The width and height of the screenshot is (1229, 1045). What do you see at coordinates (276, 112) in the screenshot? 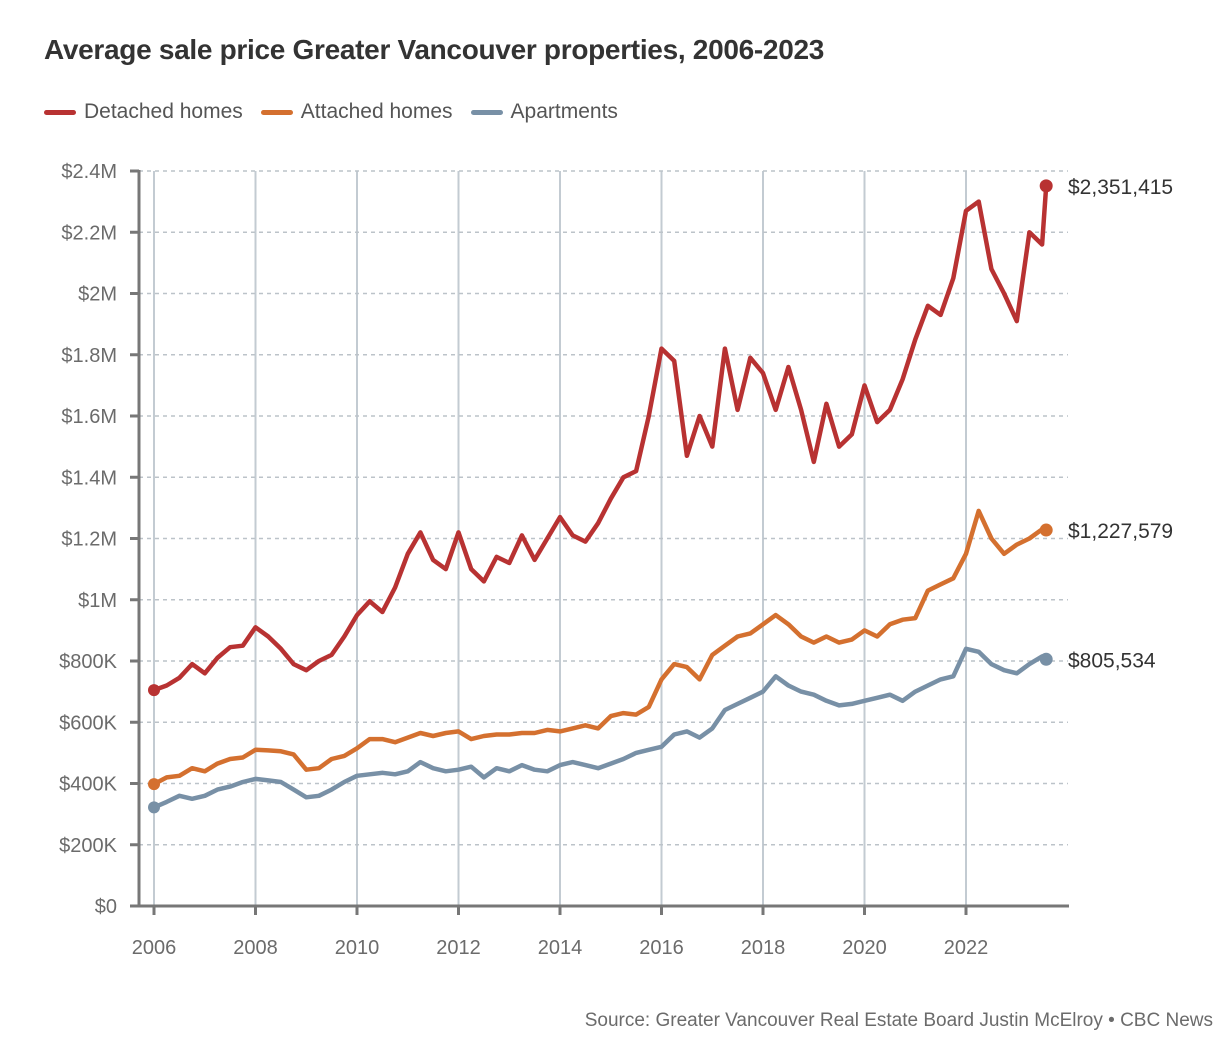
I see `legend-swatch-attached` at bounding box center [276, 112].